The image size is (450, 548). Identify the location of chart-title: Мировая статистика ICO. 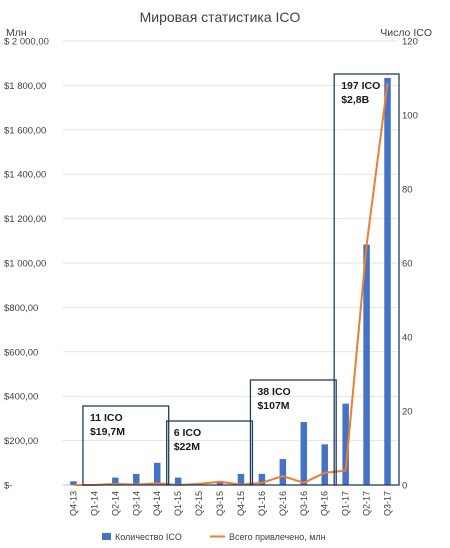
(220, 17).